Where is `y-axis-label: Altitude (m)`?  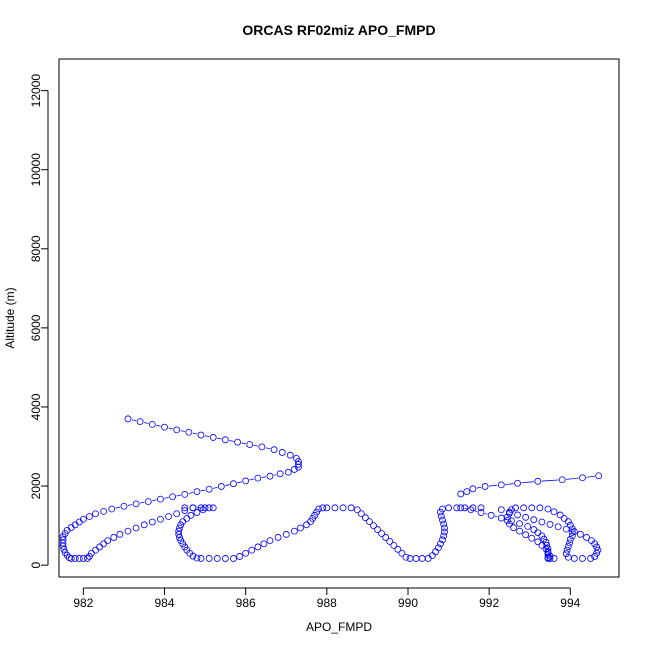
y-axis-label: Altitude (m) is located at coordinates (10, 317).